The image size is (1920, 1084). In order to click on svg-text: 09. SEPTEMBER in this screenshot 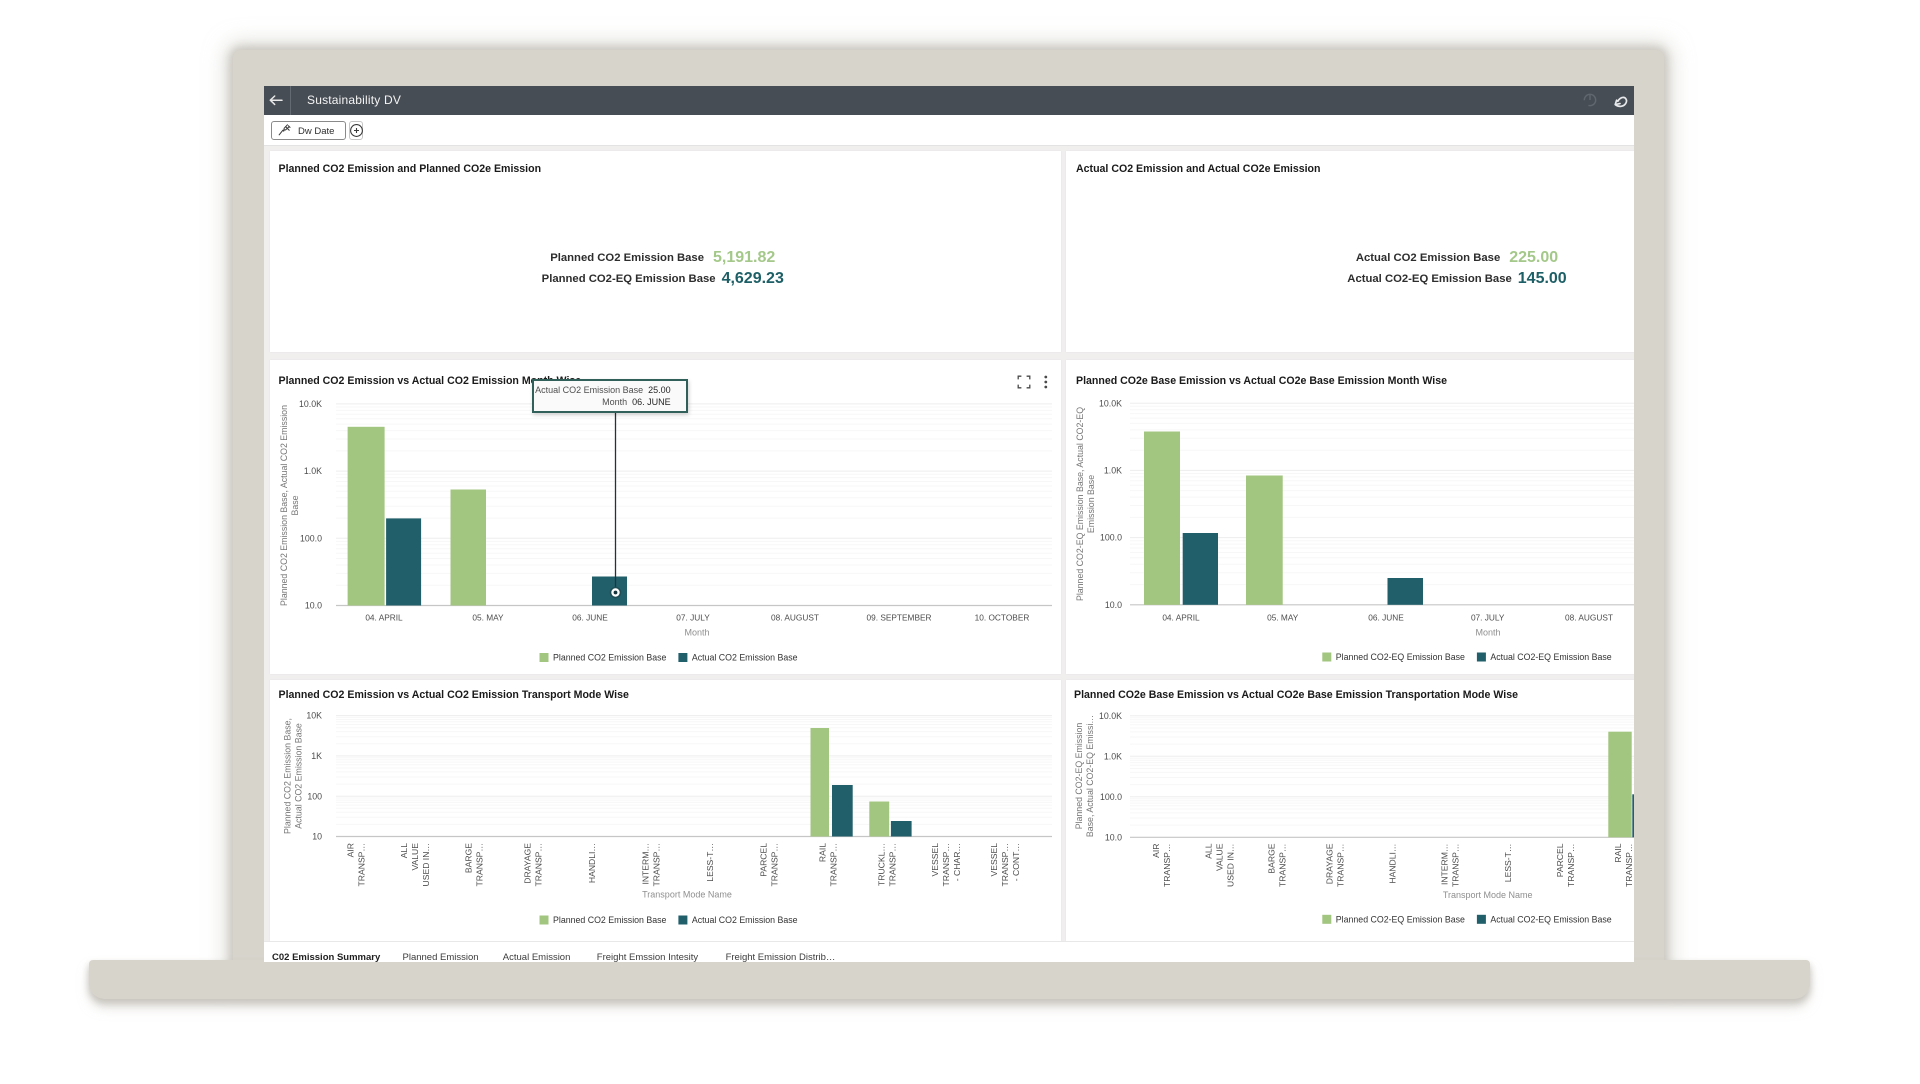, I will do `click(898, 617)`.